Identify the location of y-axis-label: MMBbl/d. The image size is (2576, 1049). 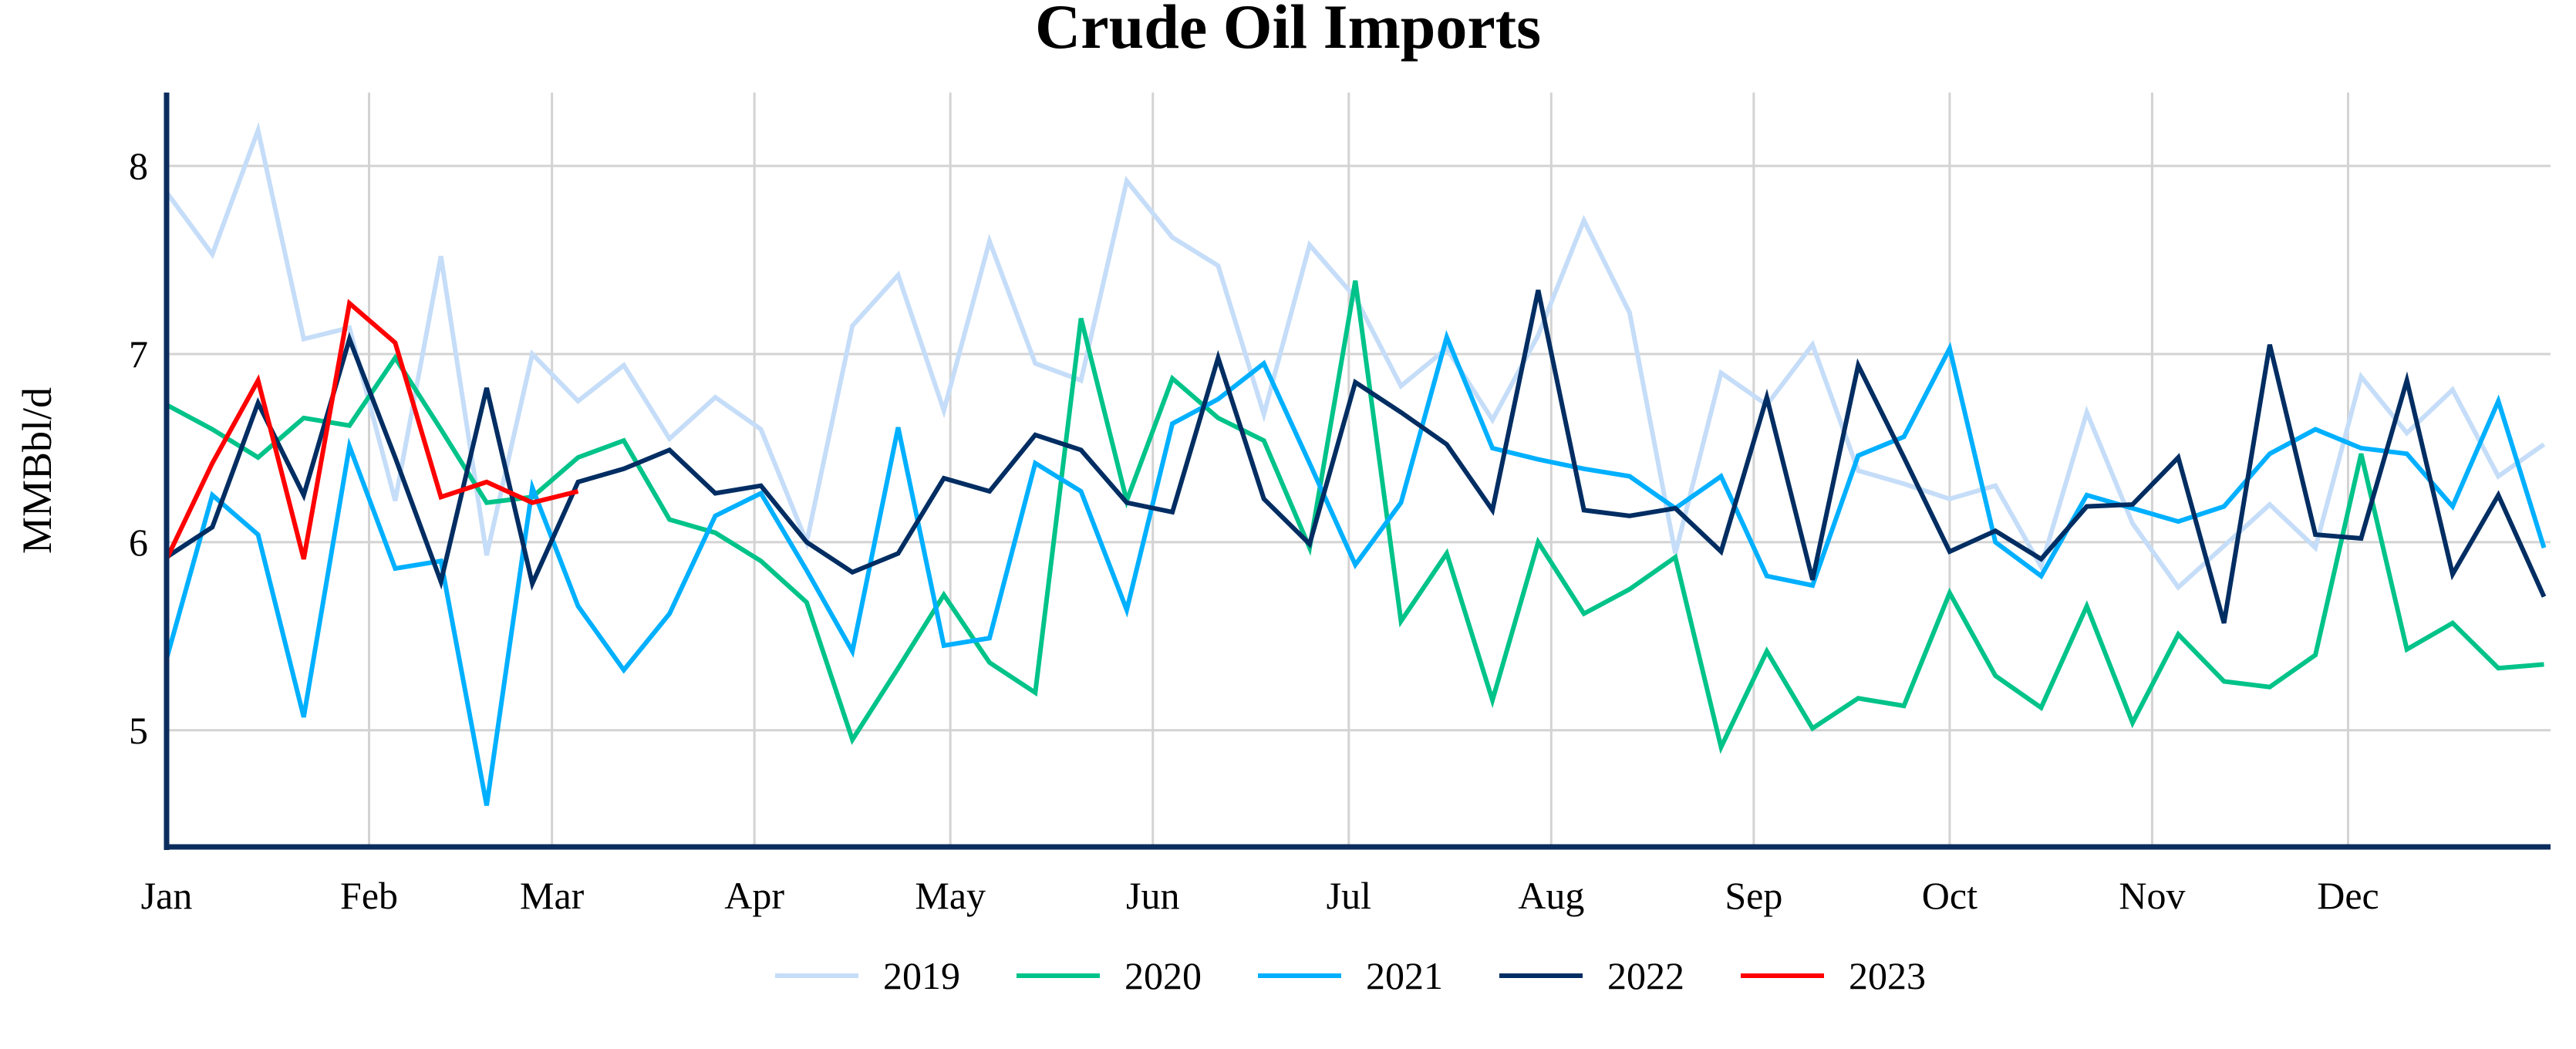
(37, 471).